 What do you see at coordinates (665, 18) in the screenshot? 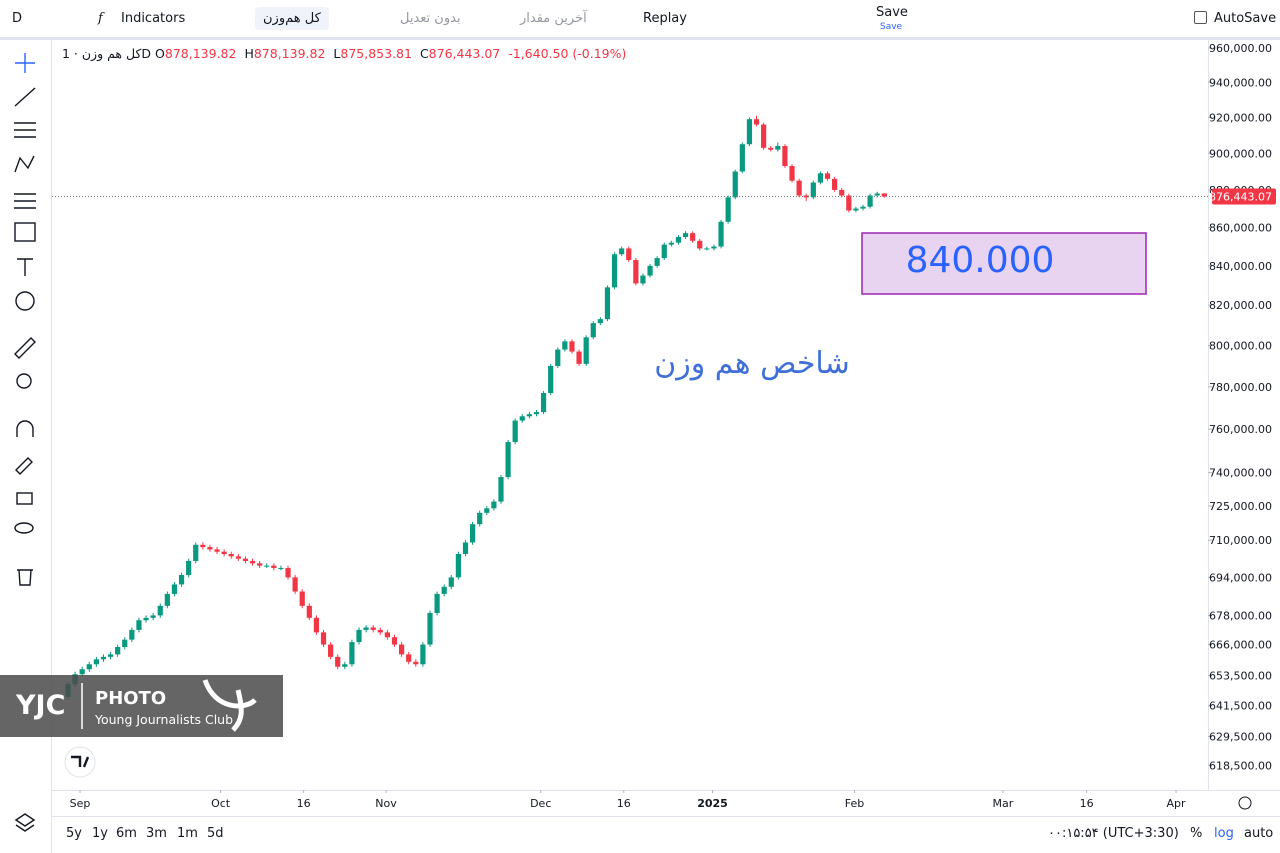
I see `replay-button: Replay` at bounding box center [665, 18].